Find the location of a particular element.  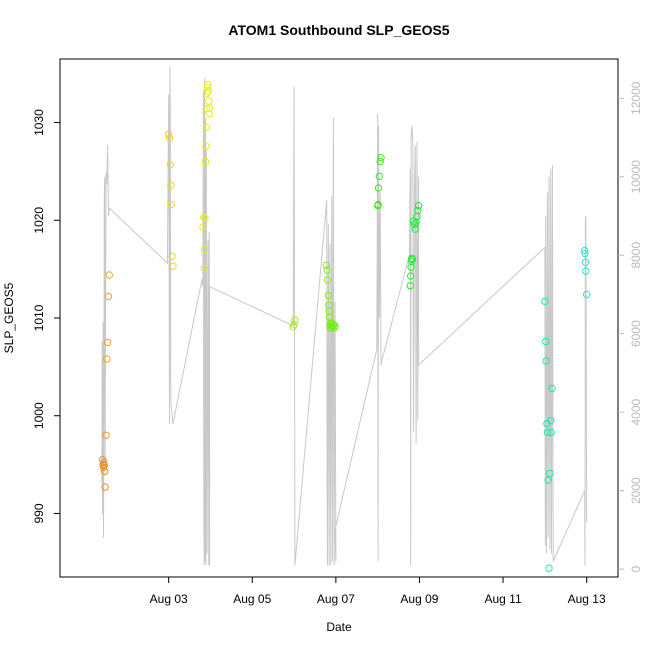

y-tick-label-0: 990 is located at coordinates (39, 513).